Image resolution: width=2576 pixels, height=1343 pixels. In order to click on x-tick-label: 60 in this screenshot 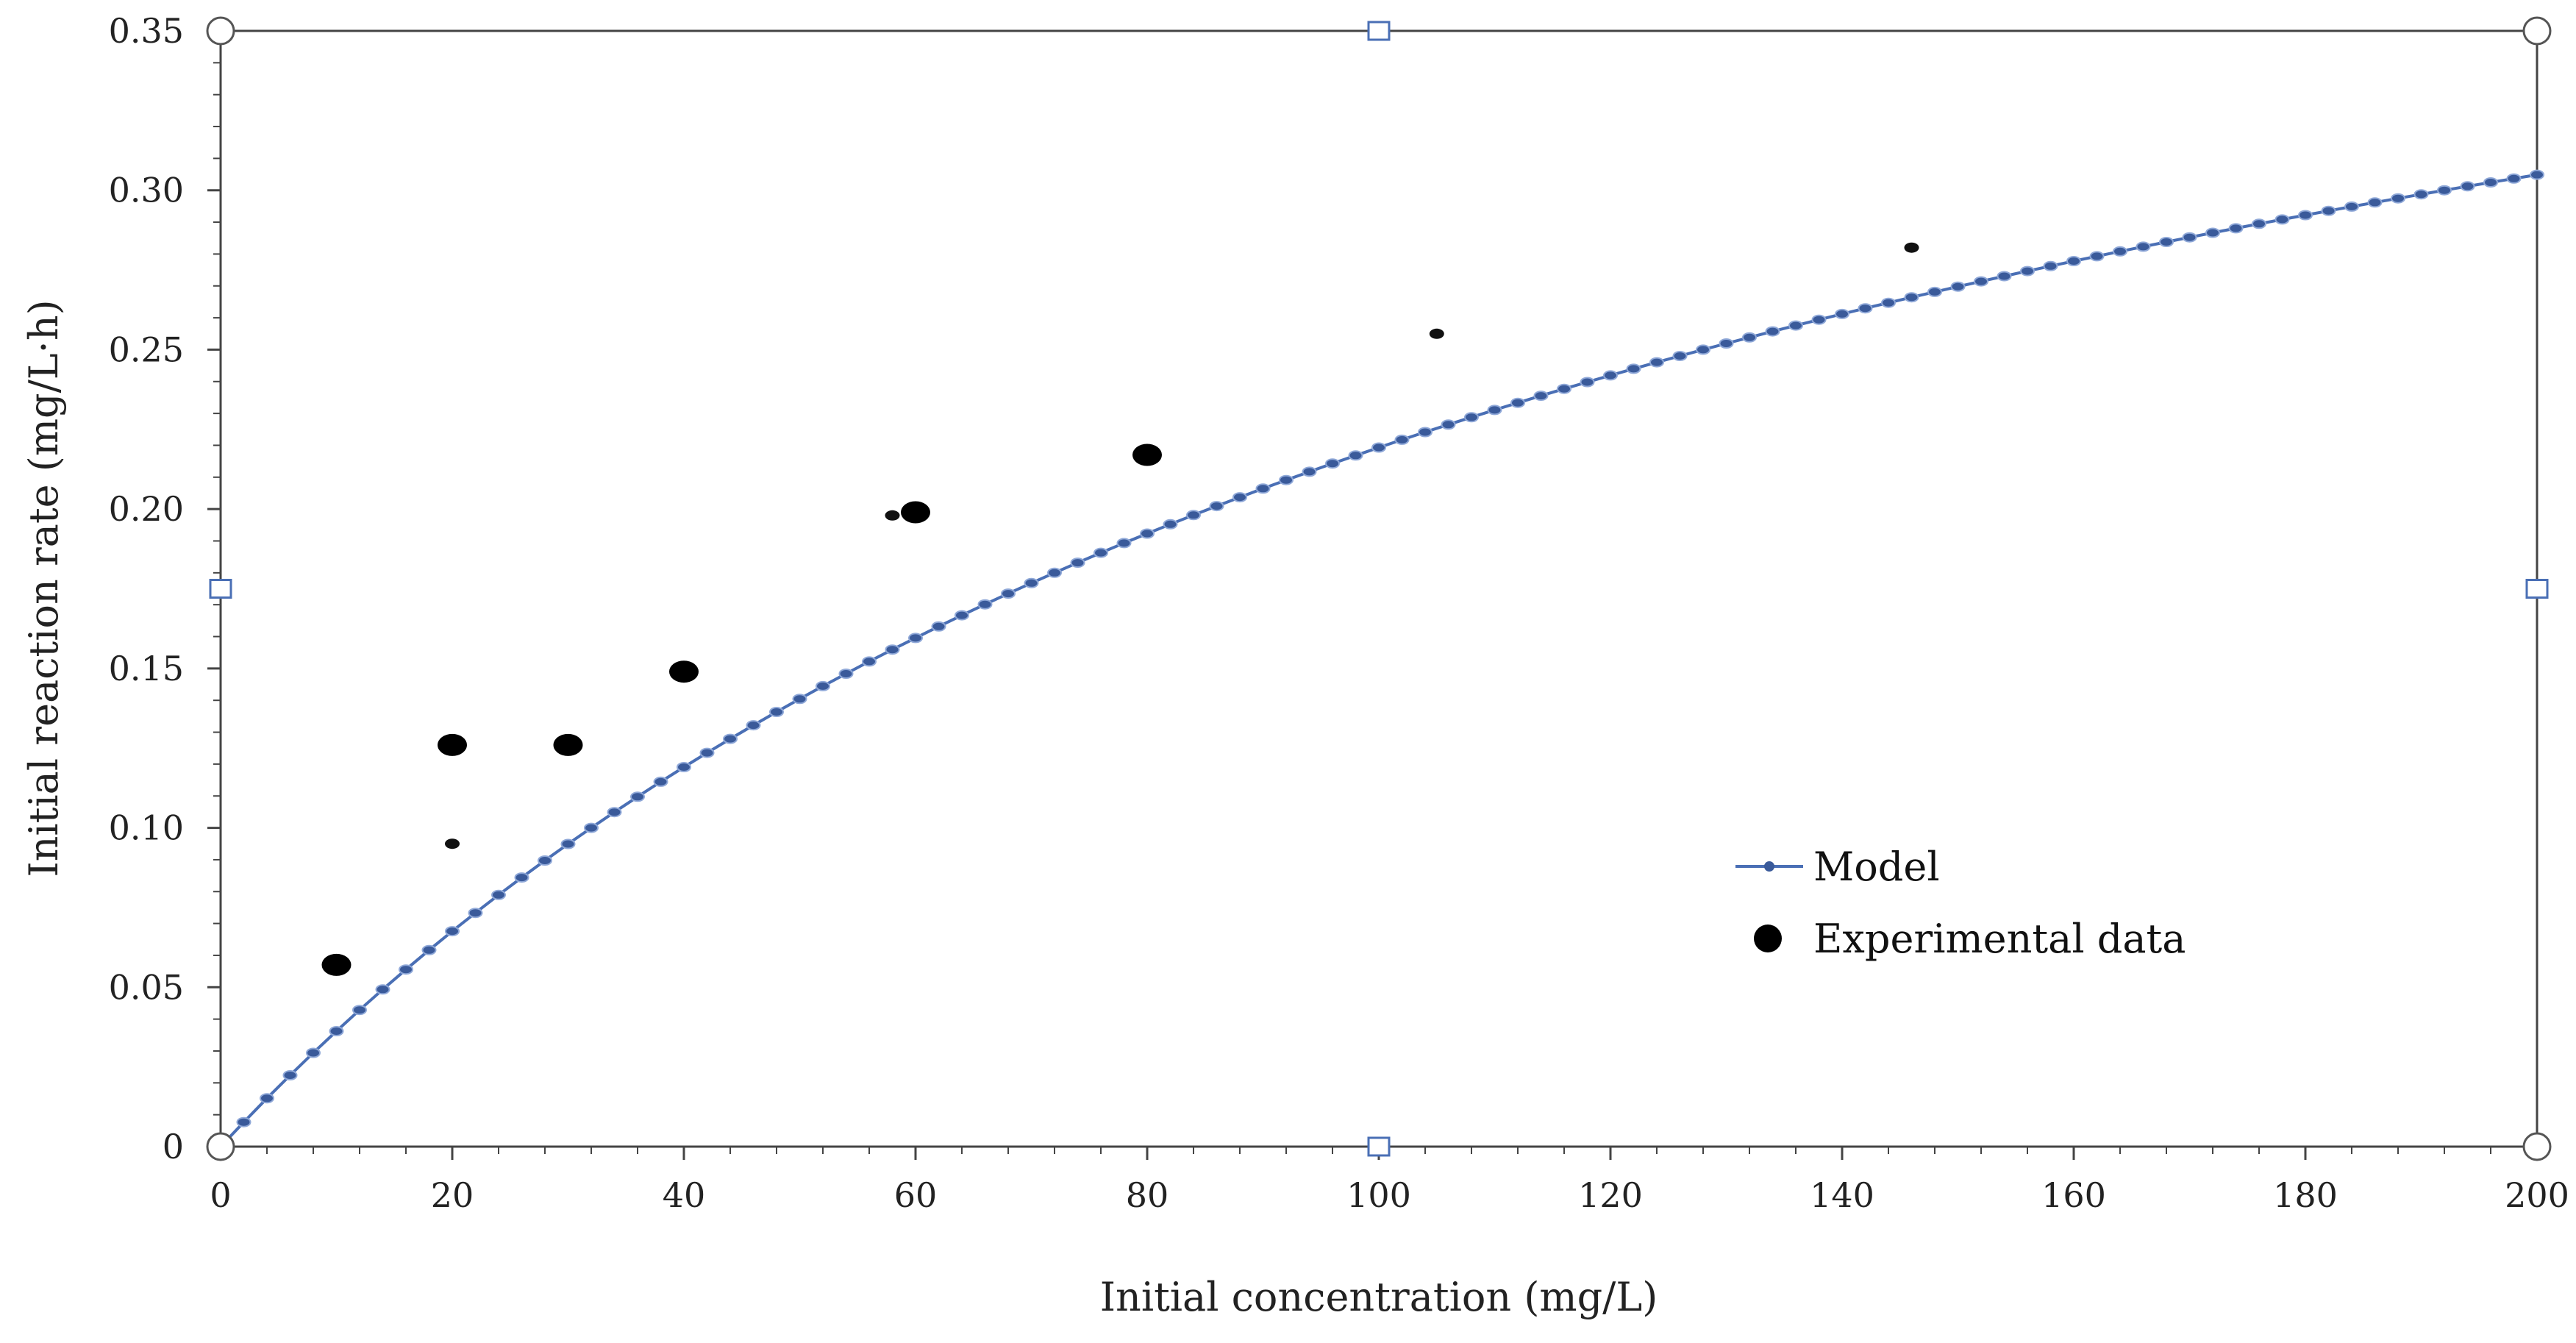, I will do `click(916, 1195)`.